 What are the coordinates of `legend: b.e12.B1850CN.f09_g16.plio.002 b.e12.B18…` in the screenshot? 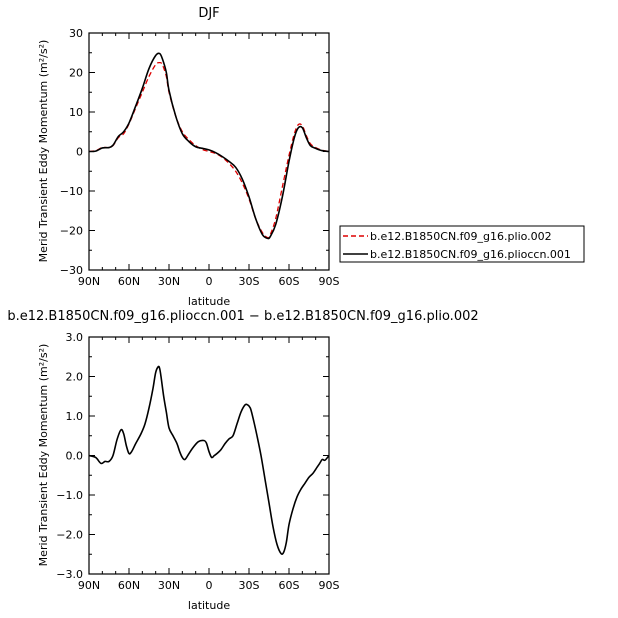 It's located at (462, 244).